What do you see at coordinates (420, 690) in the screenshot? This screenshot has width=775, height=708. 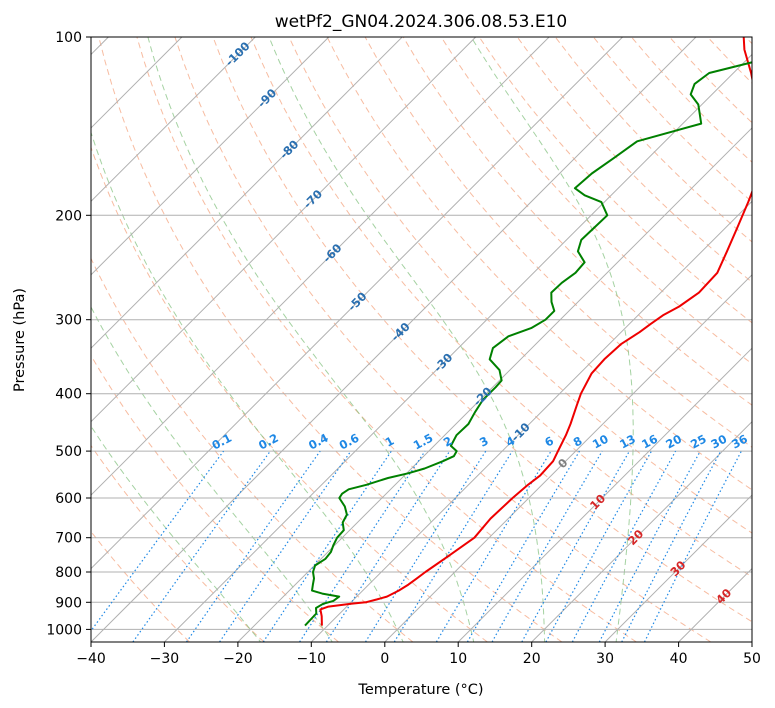 I see `x-axis-label: Temperature (°C)` at bounding box center [420, 690].